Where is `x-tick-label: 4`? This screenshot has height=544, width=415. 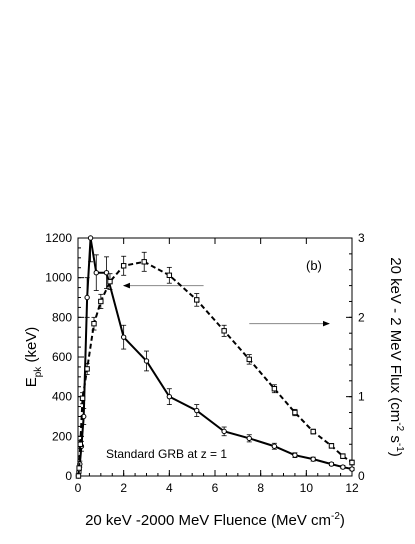 x-tick-label: 4 is located at coordinates (169, 488).